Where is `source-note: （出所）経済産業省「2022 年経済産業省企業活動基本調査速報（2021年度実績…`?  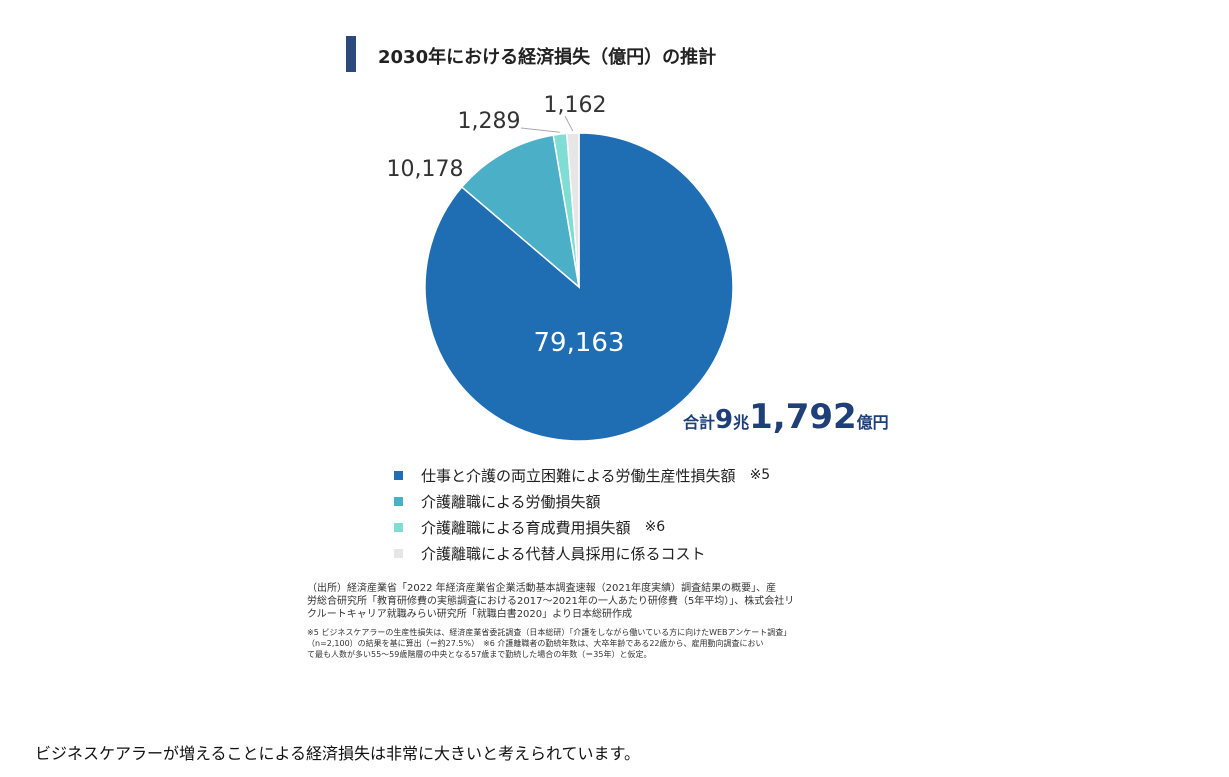 source-note: （出所）経済産業省「2022 年経済産業省企業活動基本調査速報（2021年度実績… is located at coordinates (602, 601).